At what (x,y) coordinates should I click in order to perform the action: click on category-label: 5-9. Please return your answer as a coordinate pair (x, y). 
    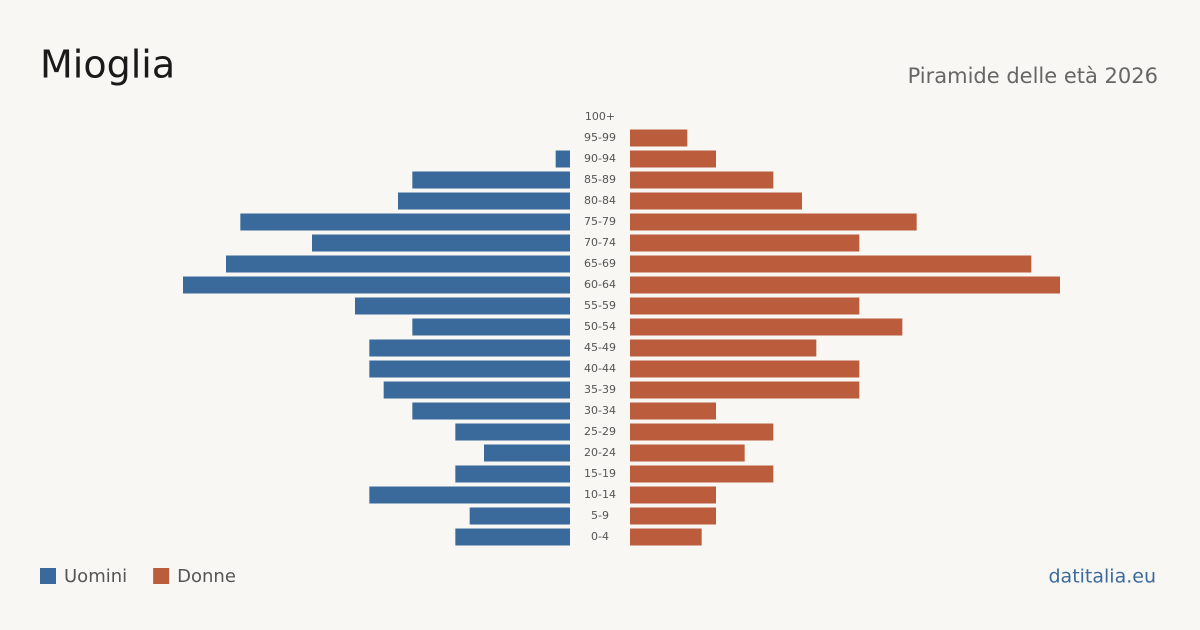
    Looking at the image, I should click on (600, 515).